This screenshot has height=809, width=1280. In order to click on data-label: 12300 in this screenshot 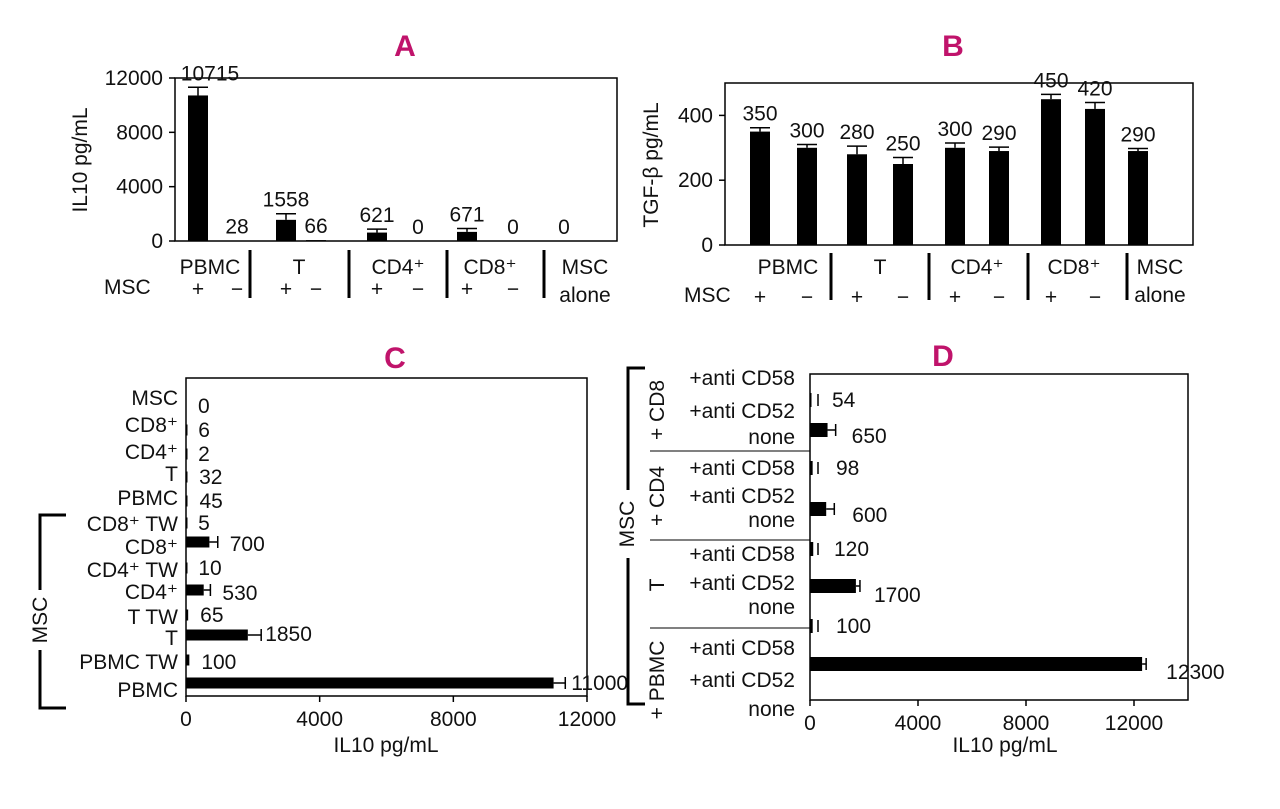, I will do `click(1195, 672)`.